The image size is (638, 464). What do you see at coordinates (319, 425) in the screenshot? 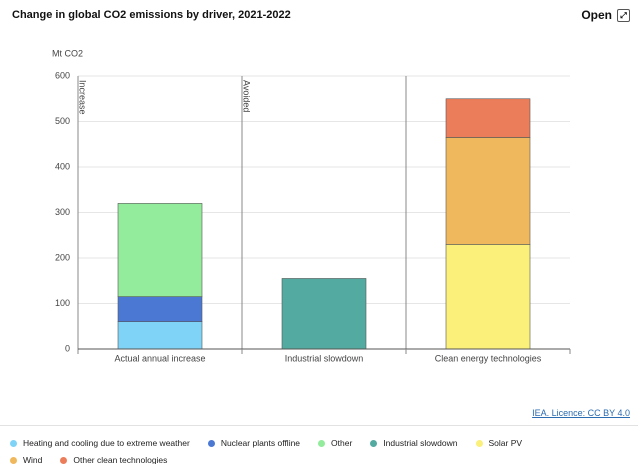
I see `divider` at bounding box center [319, 425].